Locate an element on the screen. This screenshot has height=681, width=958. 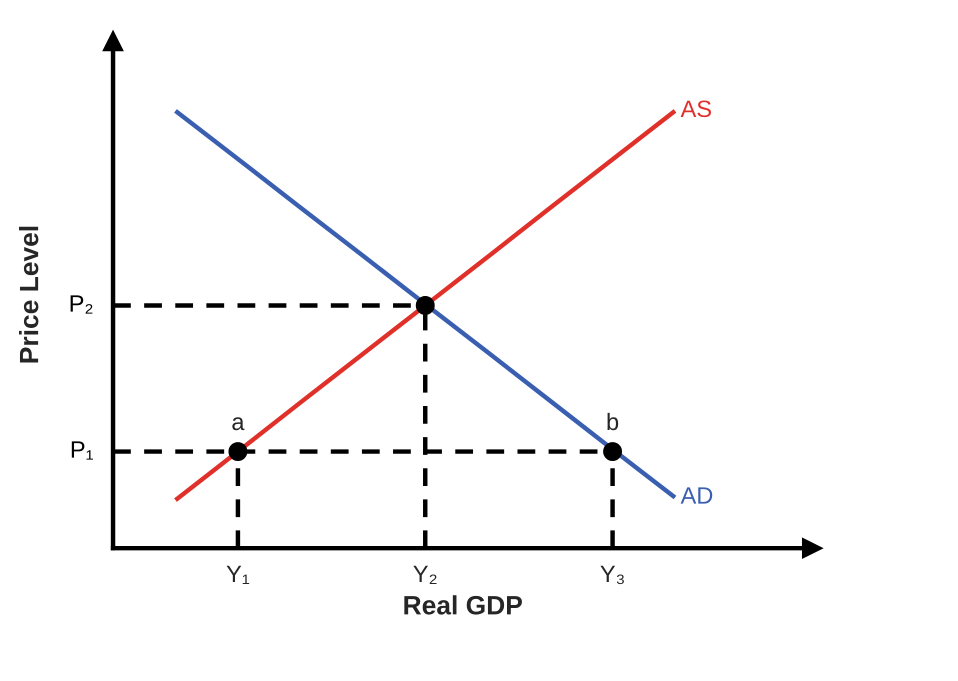
annotation: b is located at coordinates (613, 421).